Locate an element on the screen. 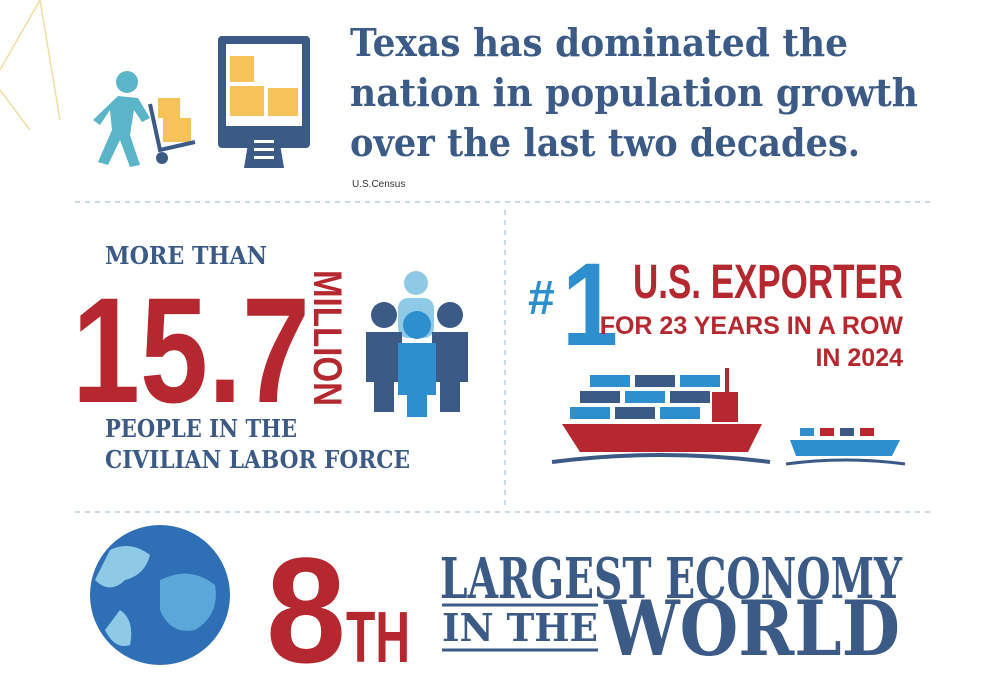  source: U.S.Census is located at coordinates (378, 184).